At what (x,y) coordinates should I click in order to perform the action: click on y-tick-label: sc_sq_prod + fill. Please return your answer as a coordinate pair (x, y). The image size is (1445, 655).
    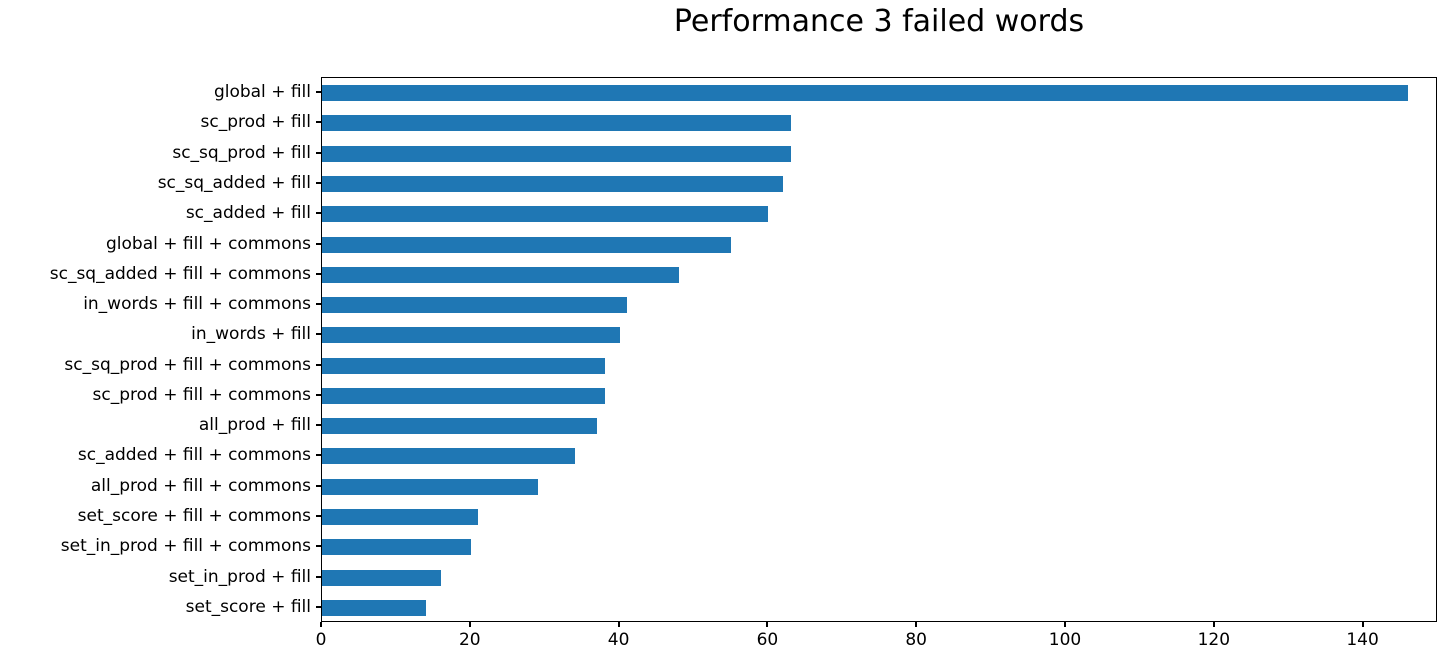
    Looking at the image, I should click on (241, 152).